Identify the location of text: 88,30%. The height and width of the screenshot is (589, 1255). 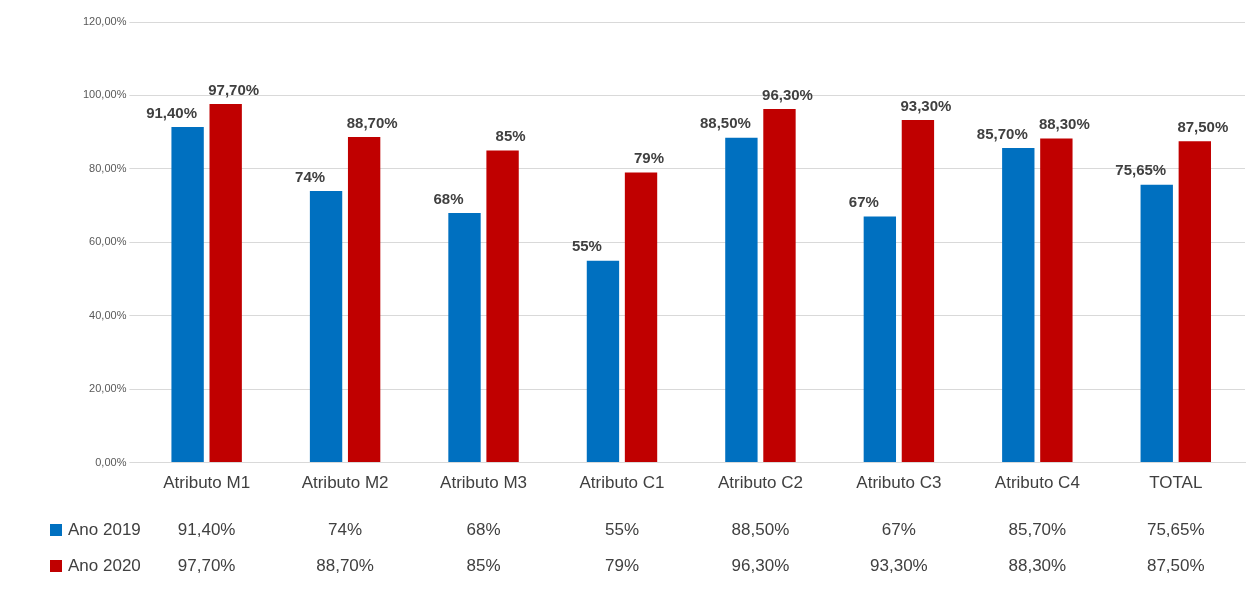
(1064, 124).